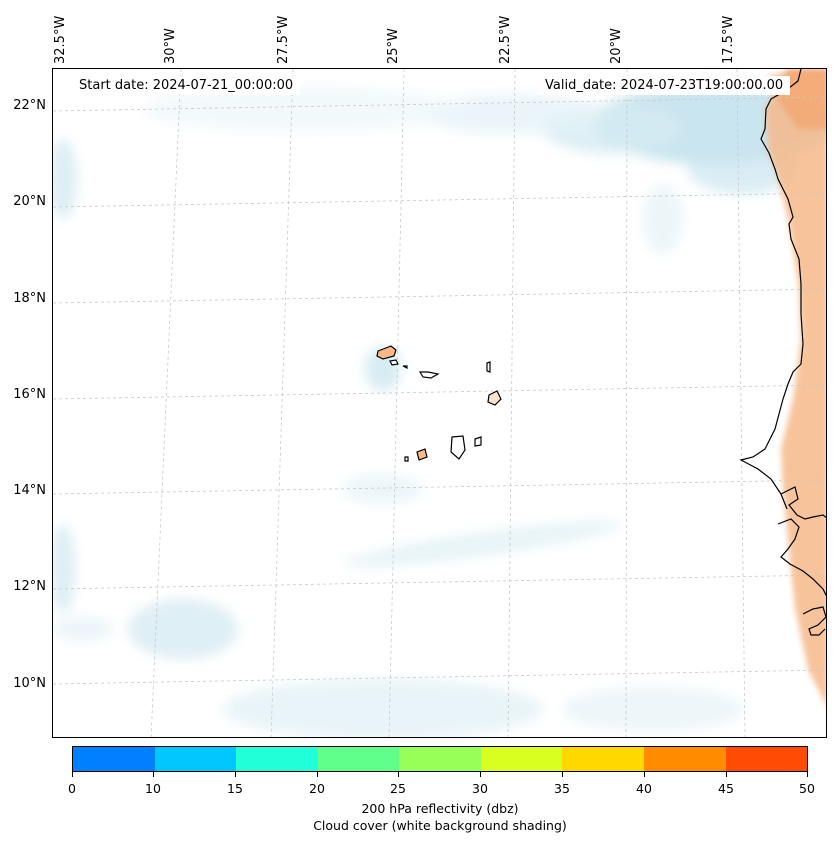  Describe the element at coordinates (480, 788) in the screenshot. I see `colorbar-label-30: 30` at that location.